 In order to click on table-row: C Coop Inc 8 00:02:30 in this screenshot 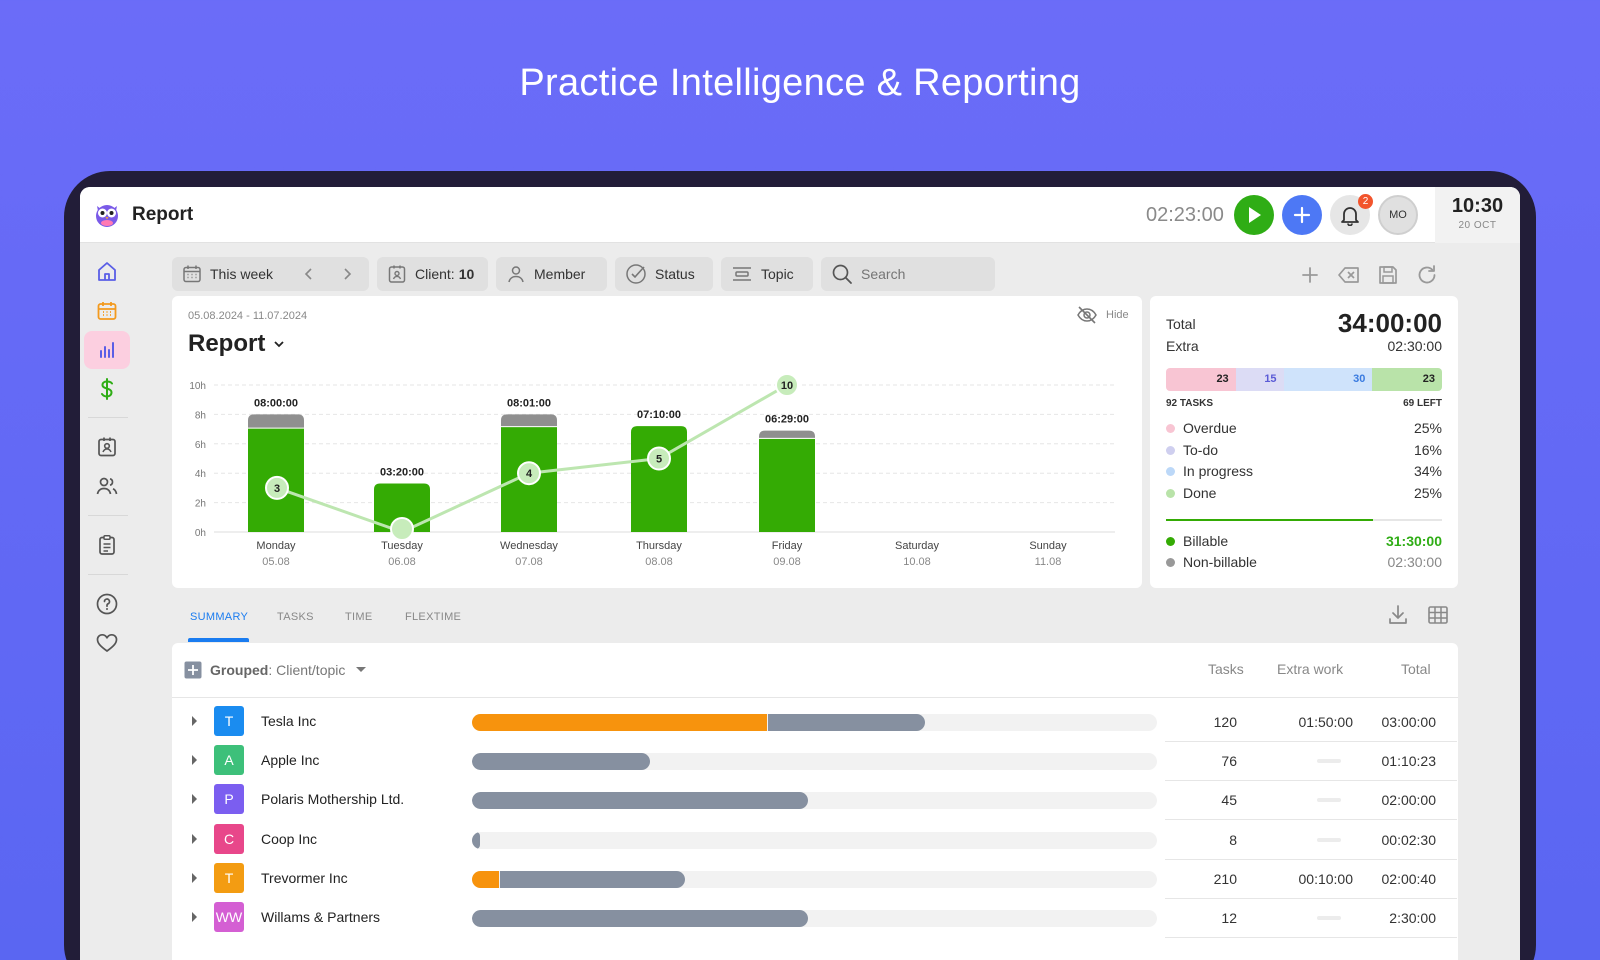, I will do `click(814, 840)`.